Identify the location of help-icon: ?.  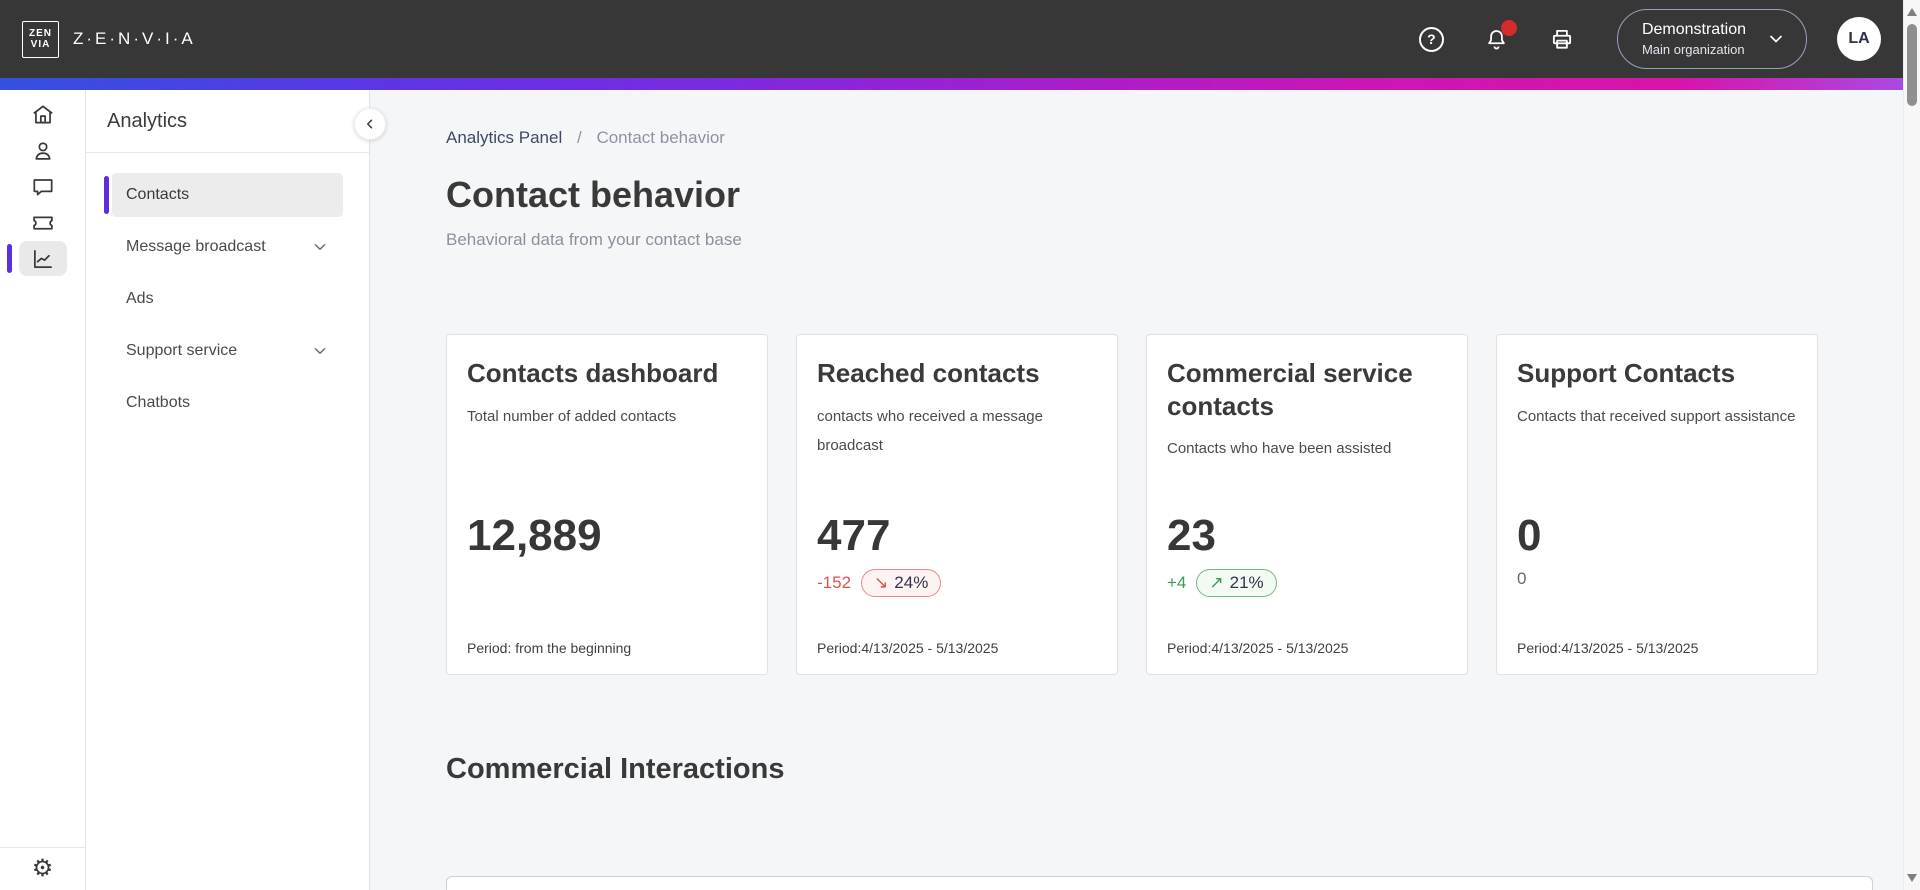
(1431, 39).